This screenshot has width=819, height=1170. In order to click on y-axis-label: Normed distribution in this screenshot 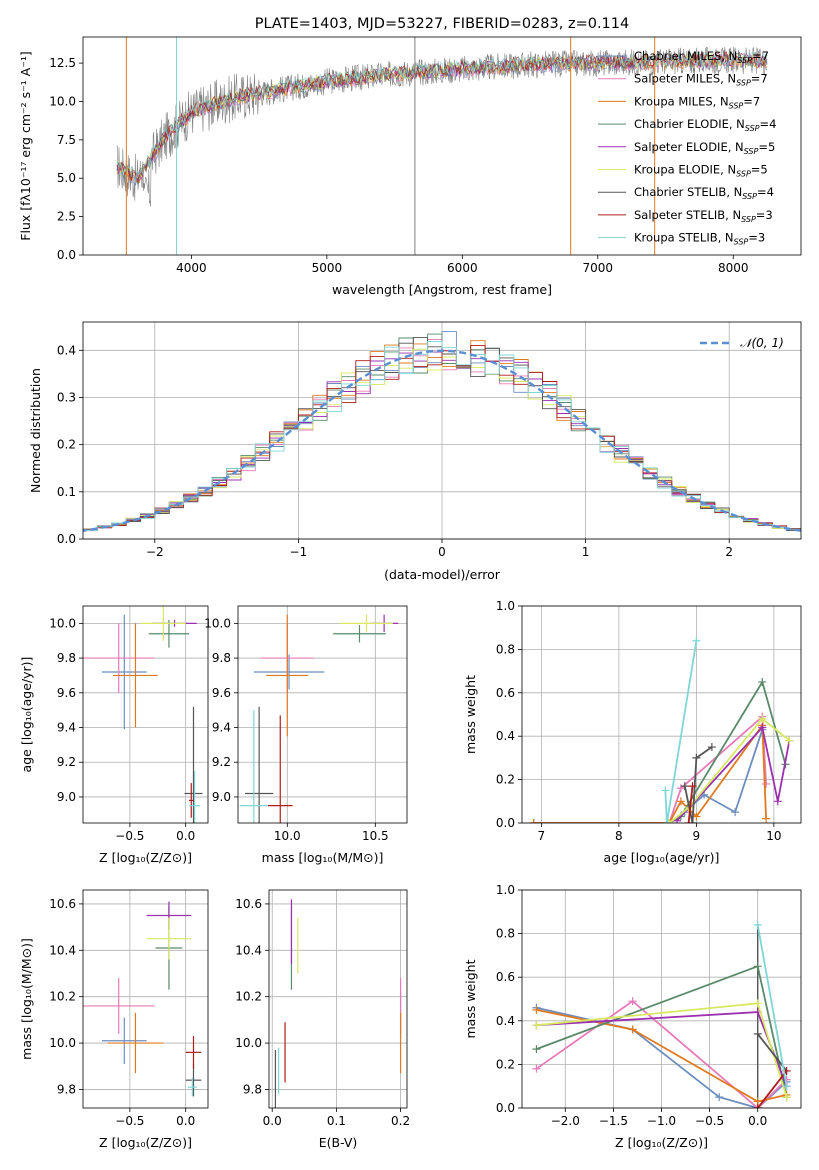, I will do `click(35, 430)`.